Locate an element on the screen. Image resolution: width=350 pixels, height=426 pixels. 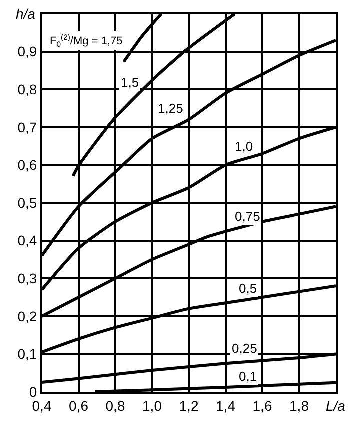
x-tick-label: 1,2 is located at coordinates (189, 406).